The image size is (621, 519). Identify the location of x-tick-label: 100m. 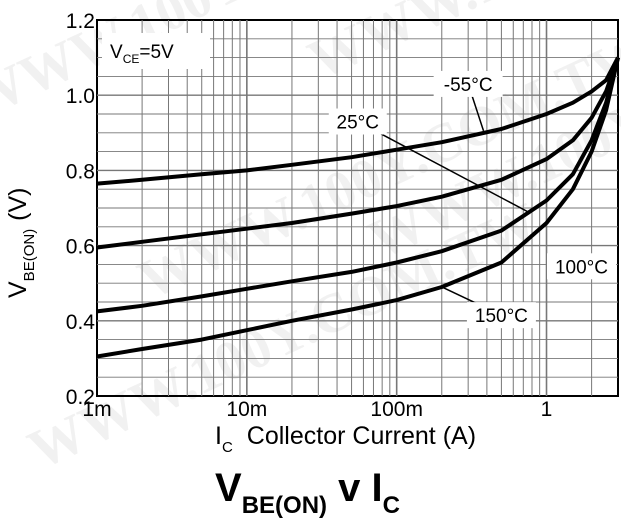
(396, 409).